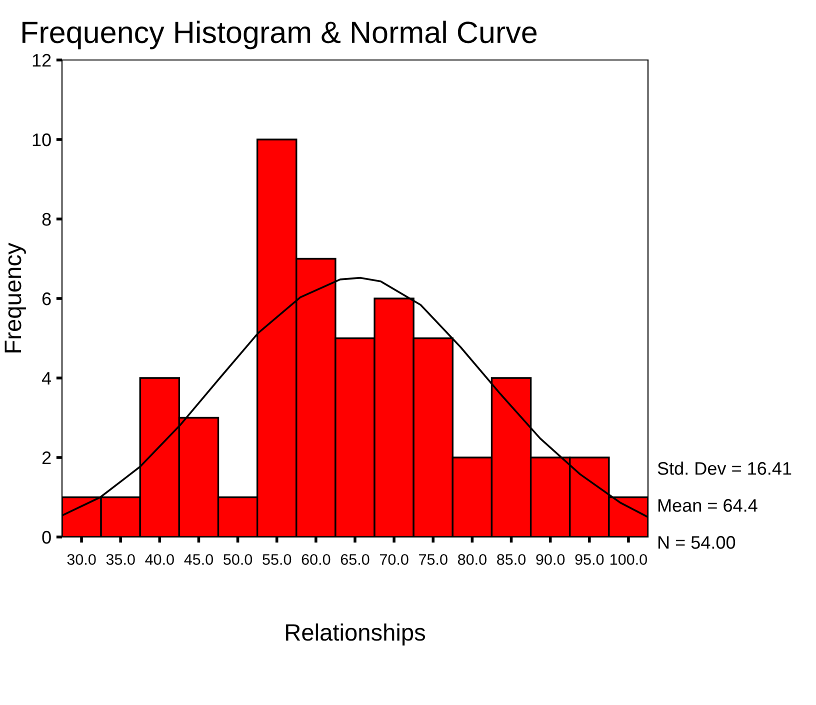  What do you see at coordinates (279, 35) in the screenshot?
I see `chart-title: Frequency Histogram & Normal Curve` at bounding box center [279, 35].